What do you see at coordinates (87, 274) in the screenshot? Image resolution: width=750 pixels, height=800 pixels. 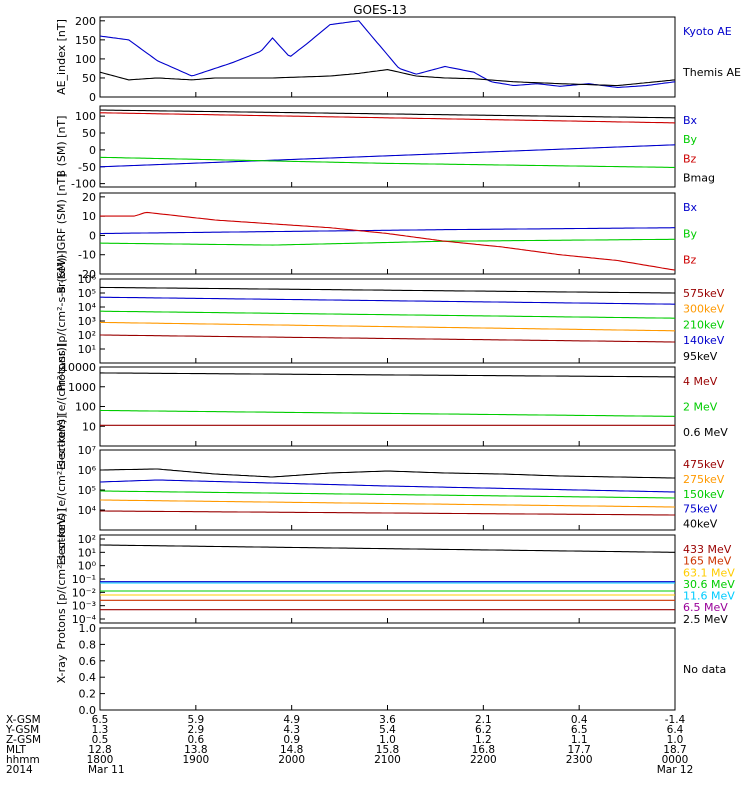 I see `y-tick-label: -20` at bounding box center [87, 274].